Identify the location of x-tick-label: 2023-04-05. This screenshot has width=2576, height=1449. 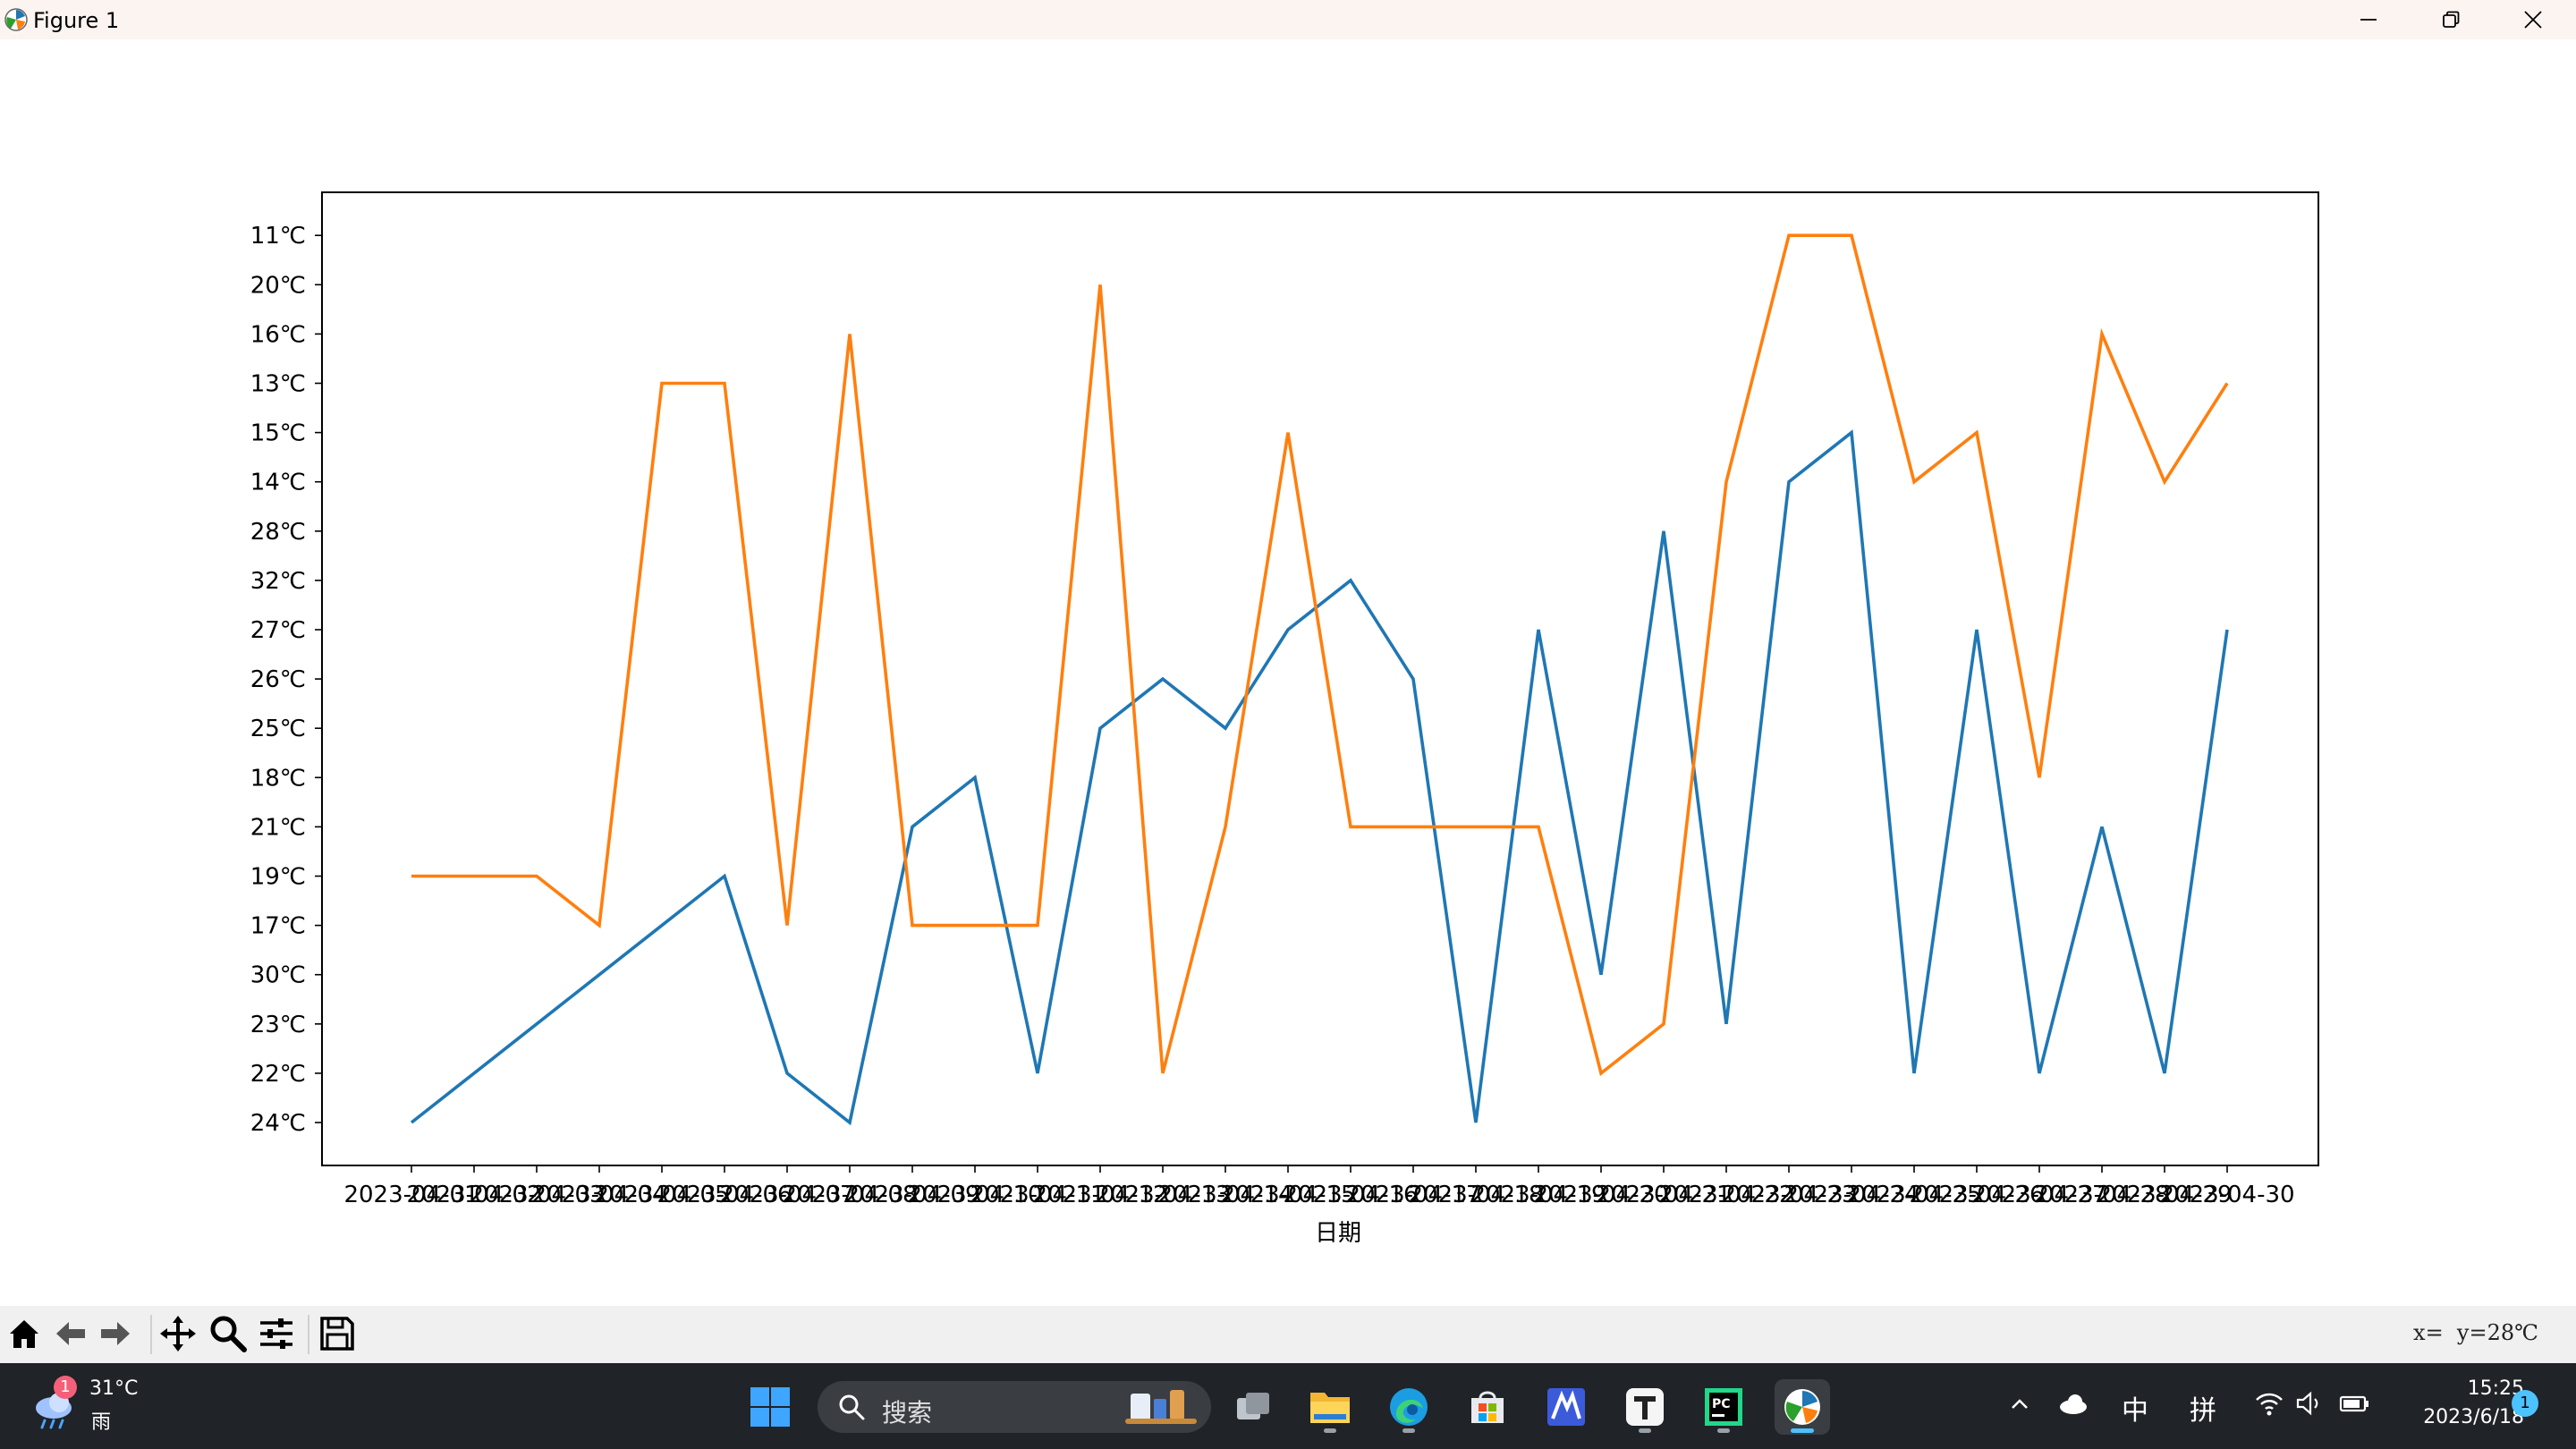
(661, 1195).